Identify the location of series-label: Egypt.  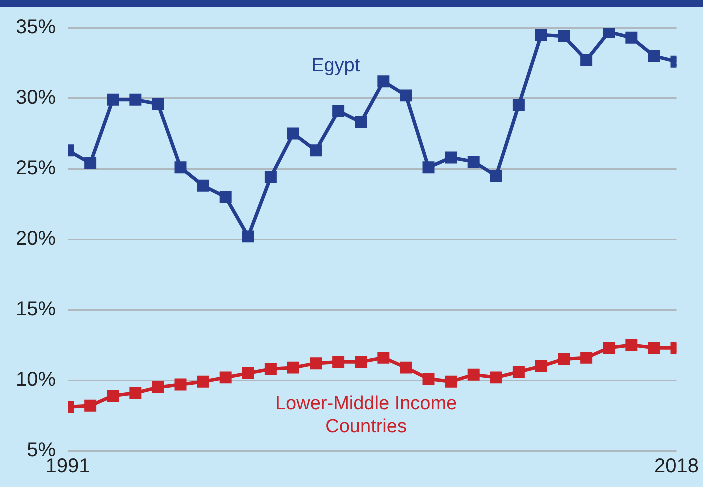
(336, 65).